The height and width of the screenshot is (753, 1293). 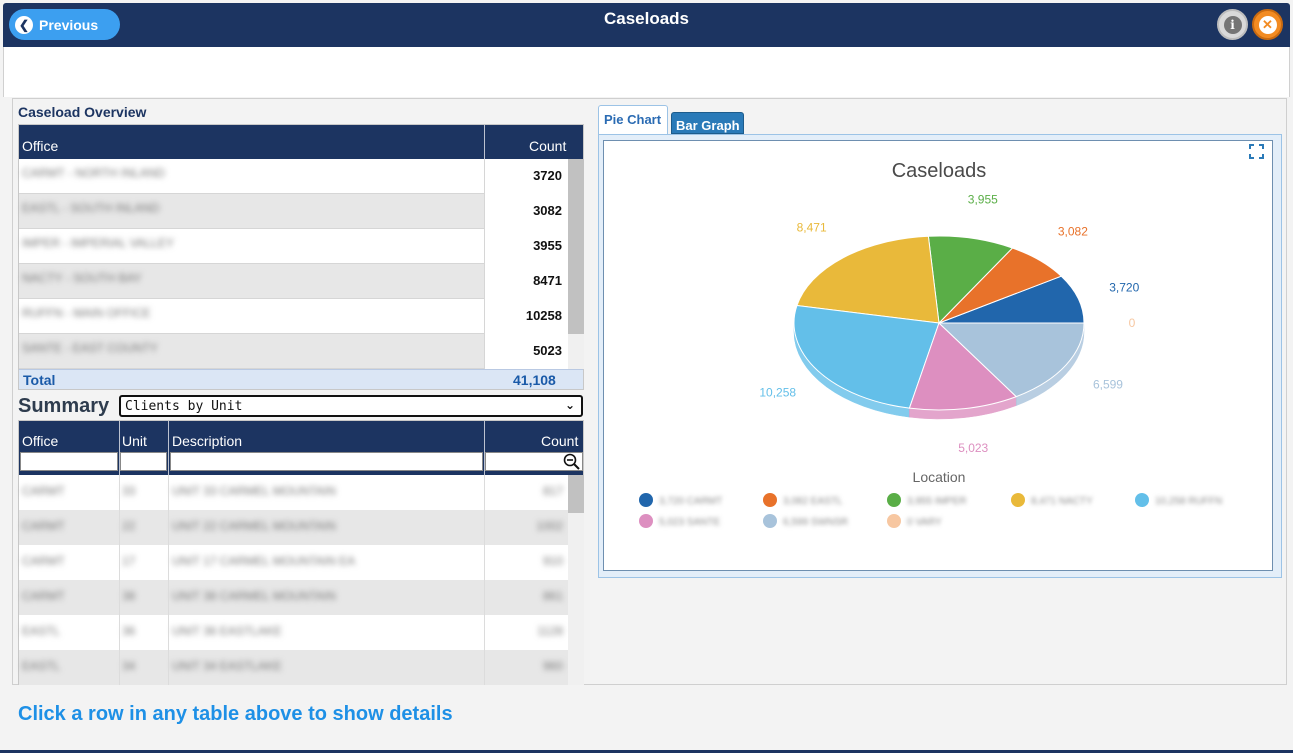 I want to click on table-row: EASTL 36 UNIT 36 EASTLAKE 1128, so click(x=293, y=632).